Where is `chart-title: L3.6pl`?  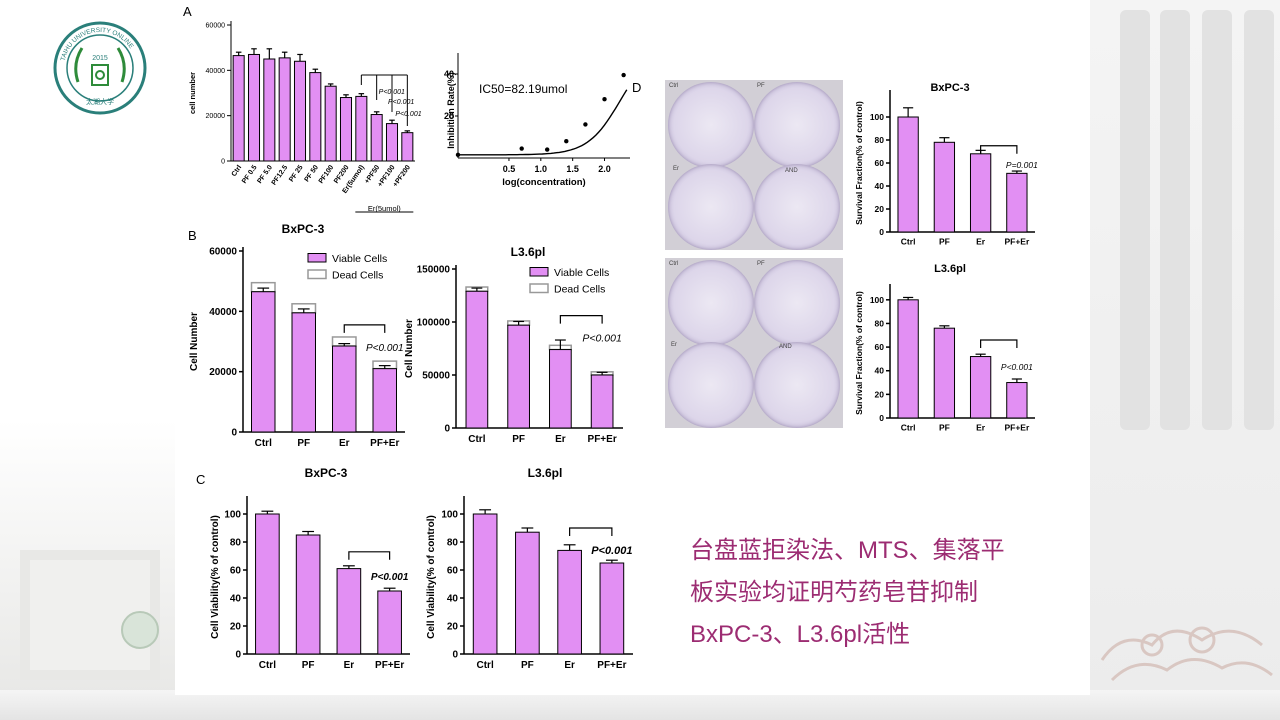 chart-title: L3.6pl is located at coordinates (545, 473).